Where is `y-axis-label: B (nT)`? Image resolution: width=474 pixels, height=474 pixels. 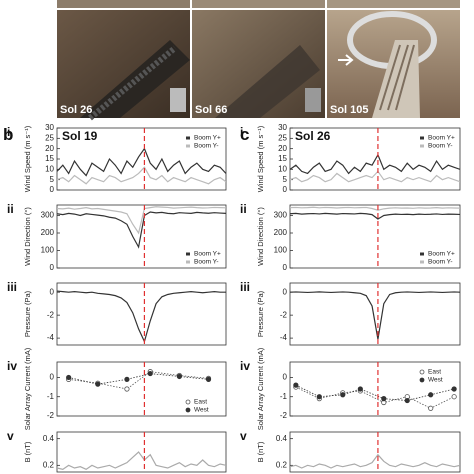
y-axis-label: B (nT) is located at coordinates (27, 451).